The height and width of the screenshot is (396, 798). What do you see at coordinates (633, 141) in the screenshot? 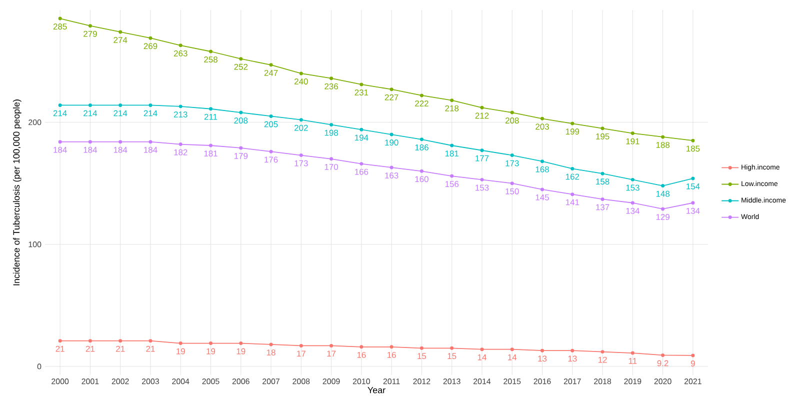
I see `data-label: 191` at bounding box center [633, 141].